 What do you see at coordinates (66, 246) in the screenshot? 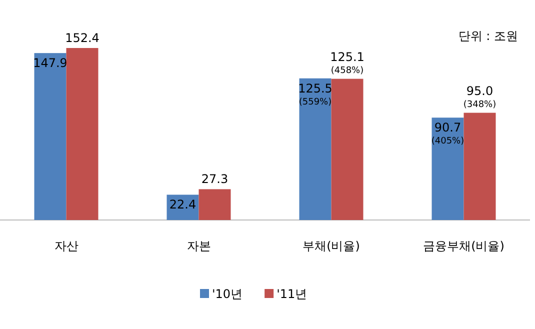
I see `x-tick-label: 자산` at bounding box center [66, 246].